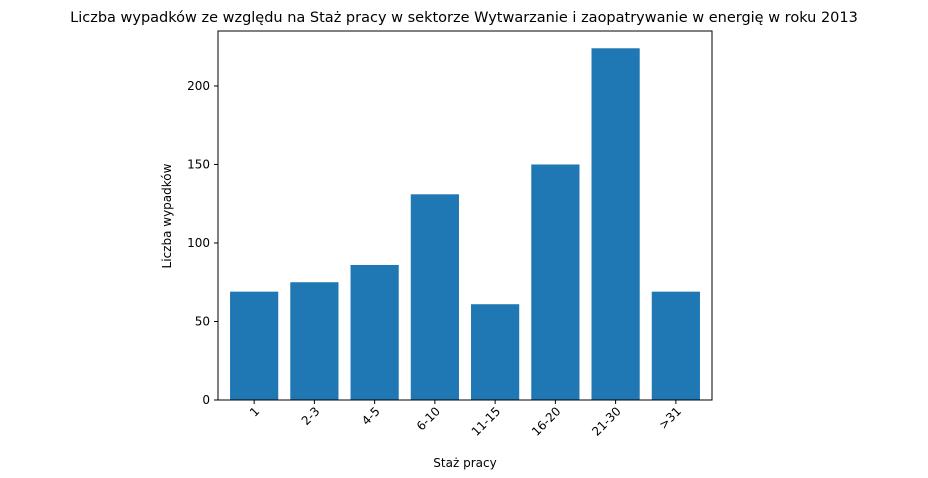 This screenshot has width=928, height=478. Describe the element at coordinates (198, 164) in the screenshot. I see `y-tick-label: 150` at that location.